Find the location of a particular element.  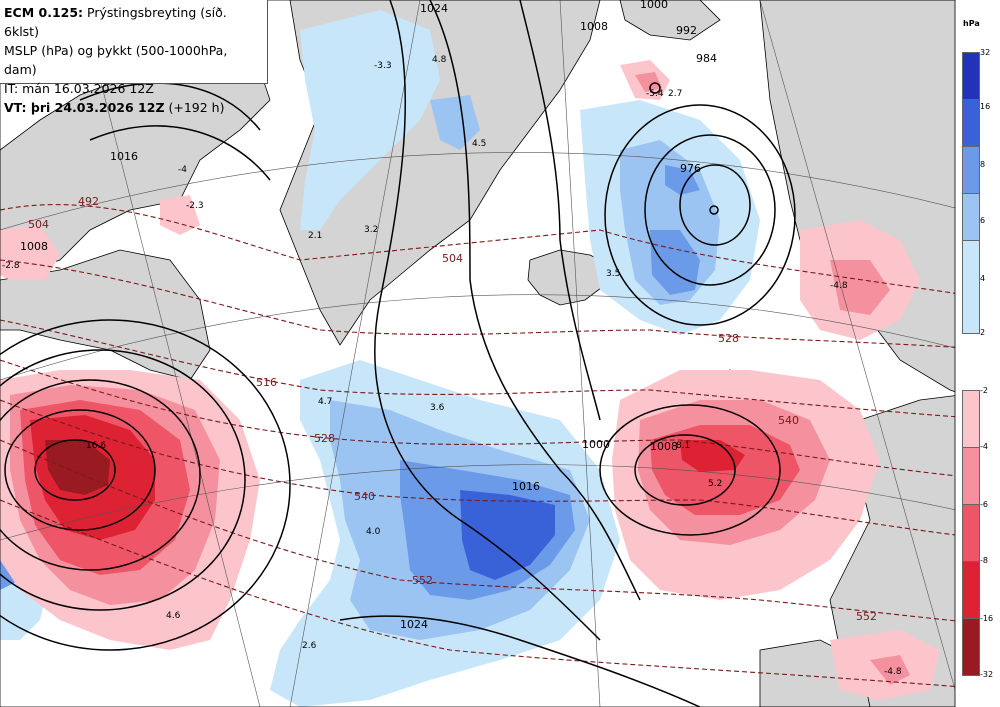

point-value: 16.6 is located at coordinates (96, 446).